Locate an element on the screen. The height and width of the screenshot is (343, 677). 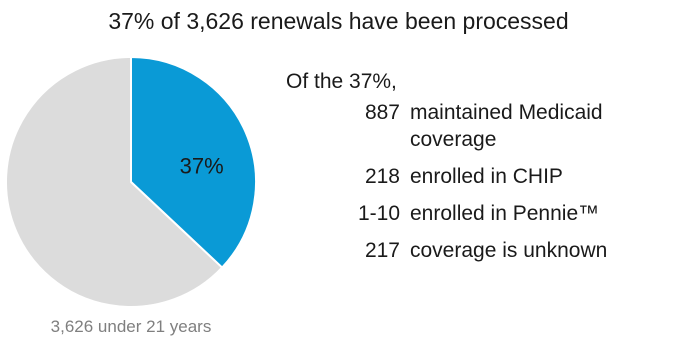
breakdown-value: 887 is located at coordinates (382, 112).